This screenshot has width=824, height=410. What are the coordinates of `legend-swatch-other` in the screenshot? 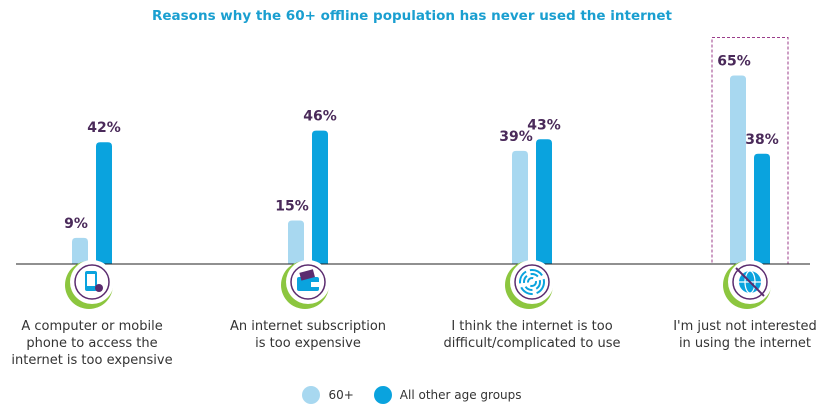 It's located at (382, 395).